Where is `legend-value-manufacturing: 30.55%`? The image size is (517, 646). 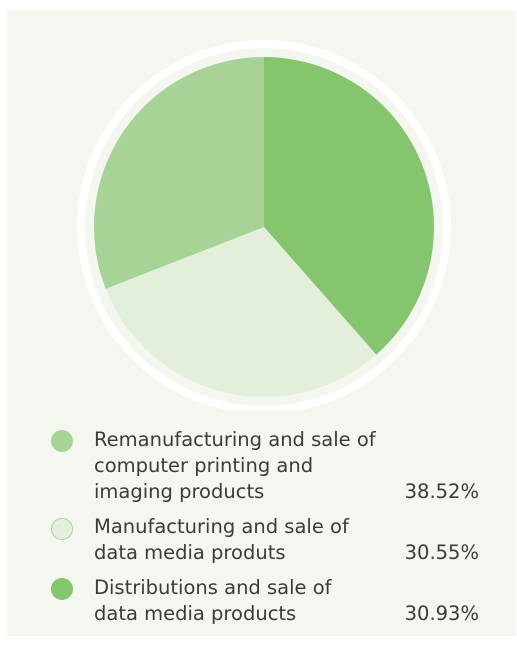
legend-value-manufacturing: 30.55% is located at coordinates (441, 552).